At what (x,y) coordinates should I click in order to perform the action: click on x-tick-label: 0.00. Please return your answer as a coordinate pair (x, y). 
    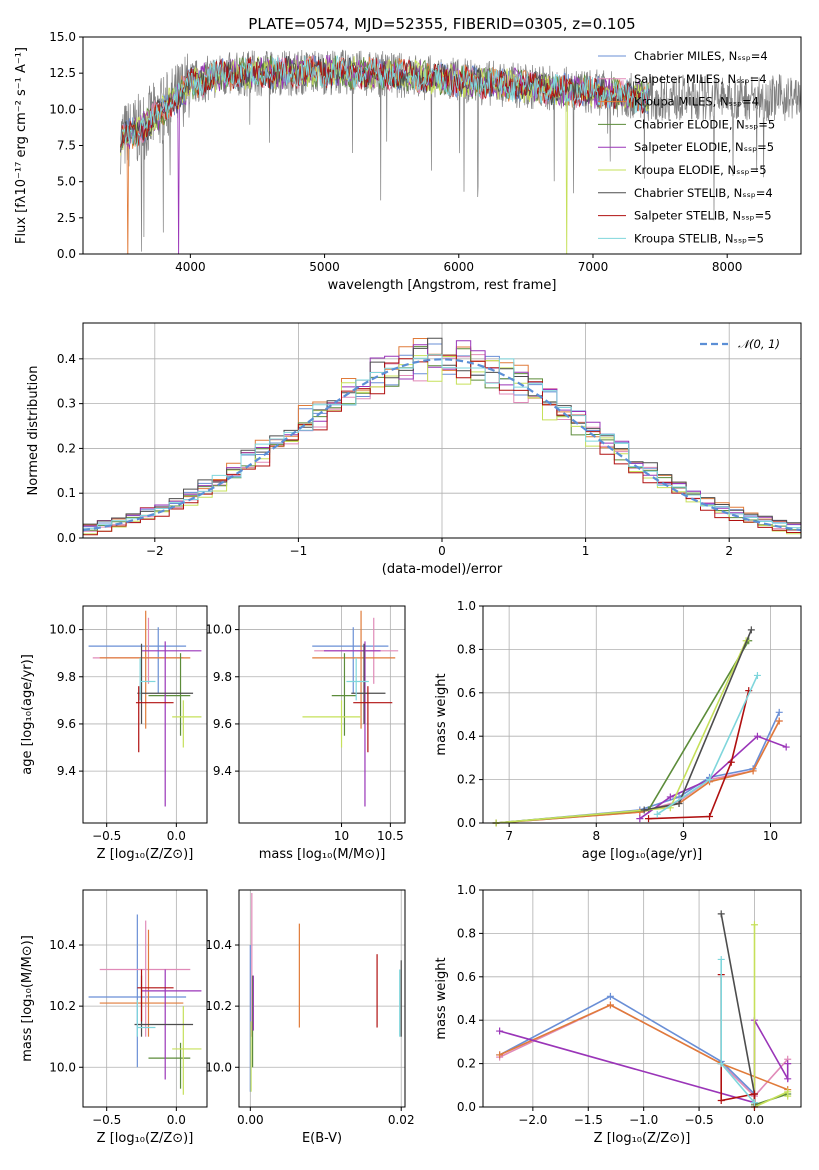
    Looking at the image, I should click on (250, 1120).